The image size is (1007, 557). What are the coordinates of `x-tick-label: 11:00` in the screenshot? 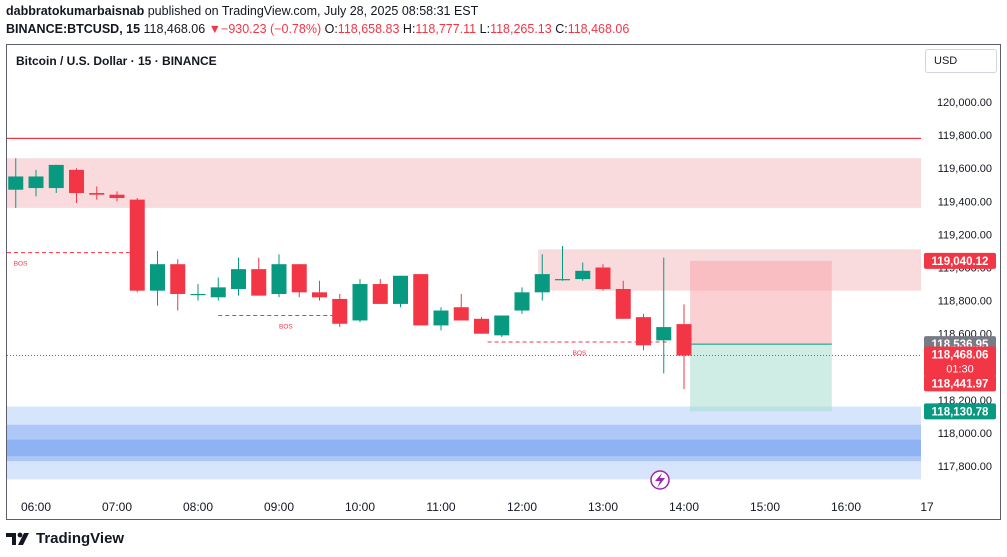 It's located at (440, 507).